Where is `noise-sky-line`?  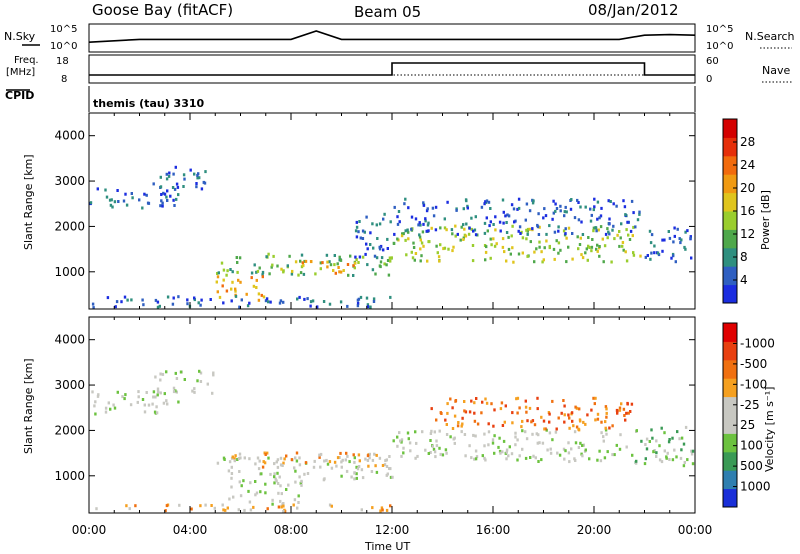 noise-sky-line is located at coordinates (392, 36).